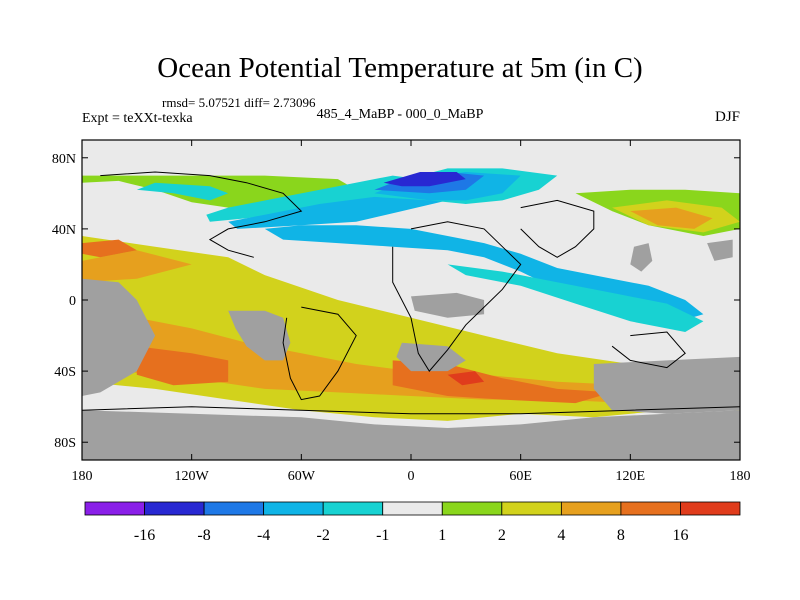  What do you see at coordinates (192, 476) in the screenshot?
I see `x-tick-label: 120W` at bounding box center [192, 476].